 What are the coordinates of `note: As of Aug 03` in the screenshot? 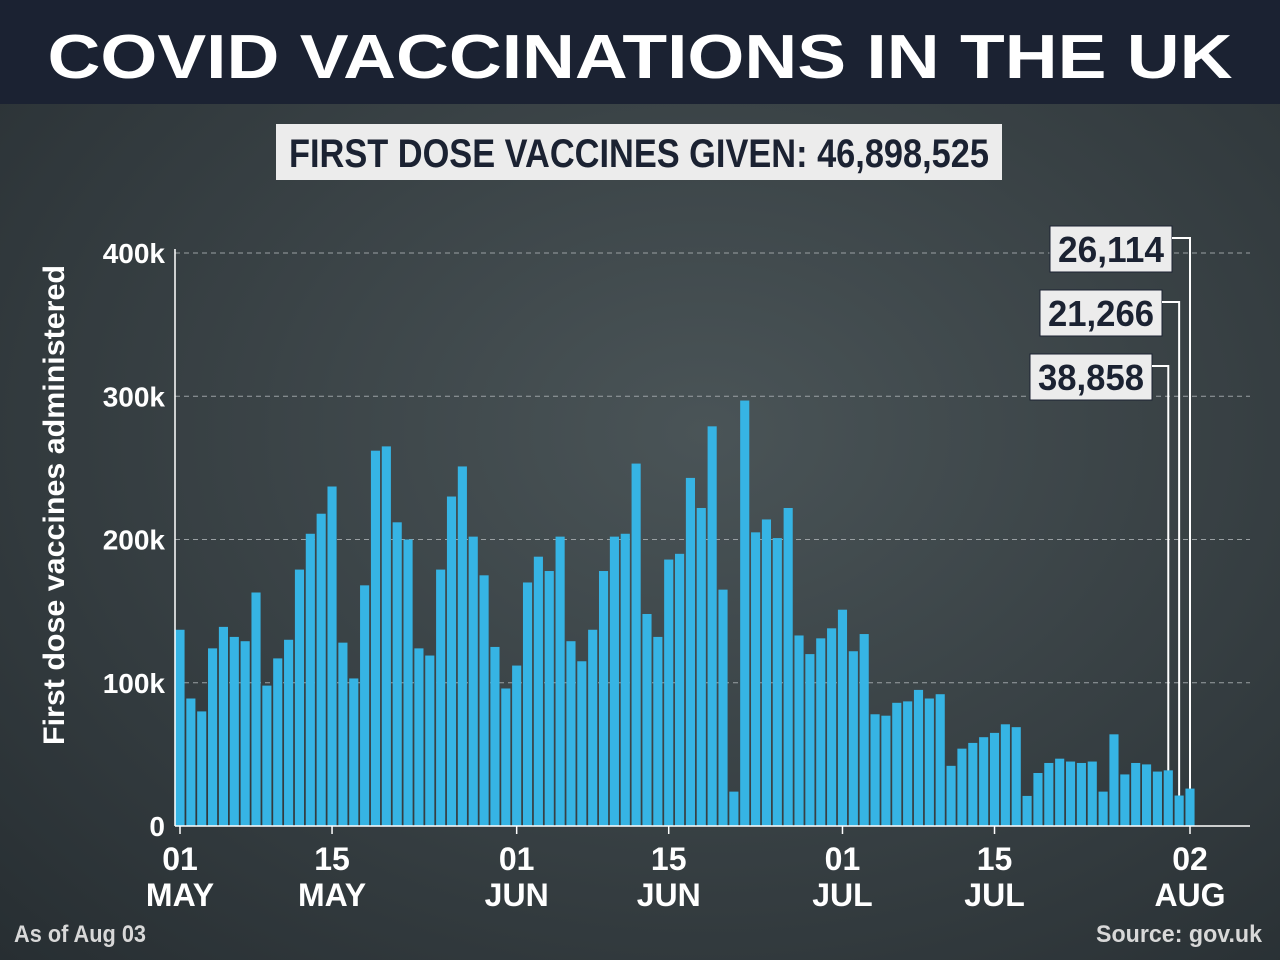 It's located at (80, 934).